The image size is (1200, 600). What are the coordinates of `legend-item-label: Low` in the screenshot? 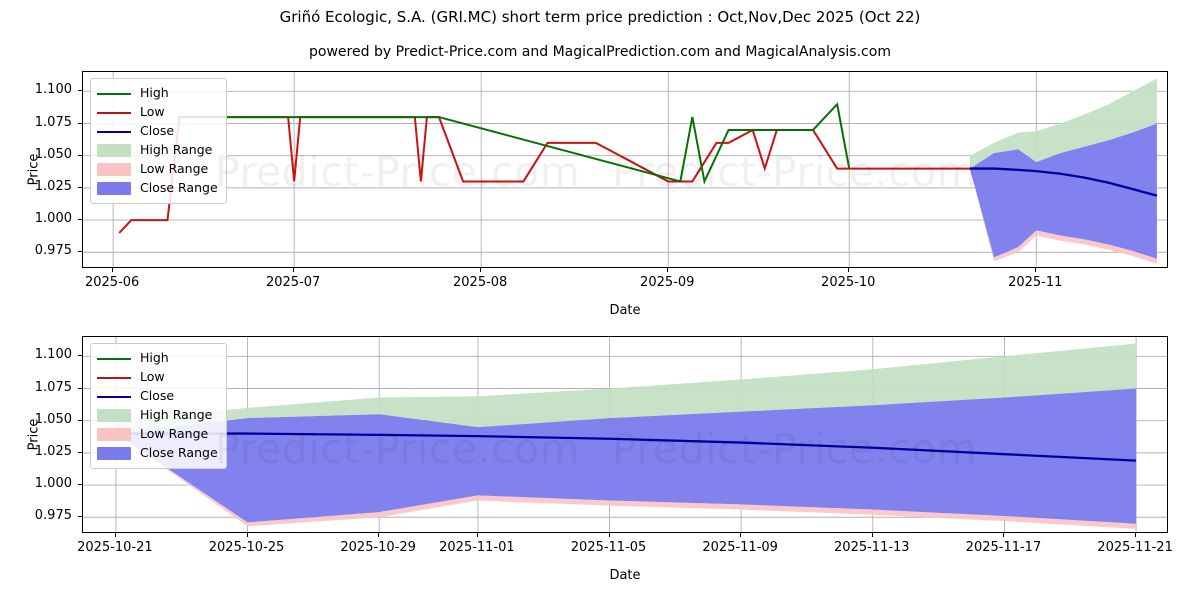 It's located at (152, 112).